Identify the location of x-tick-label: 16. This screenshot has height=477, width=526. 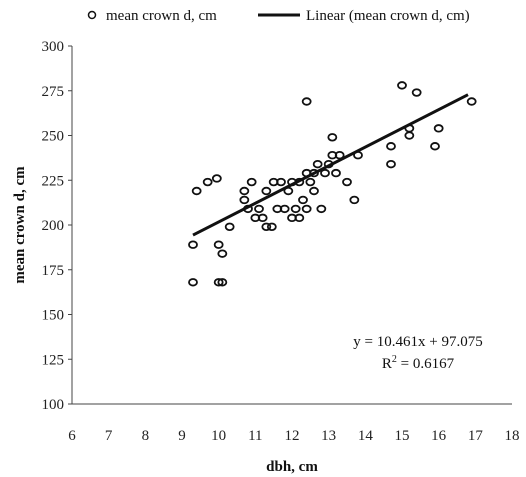
(439, 436).